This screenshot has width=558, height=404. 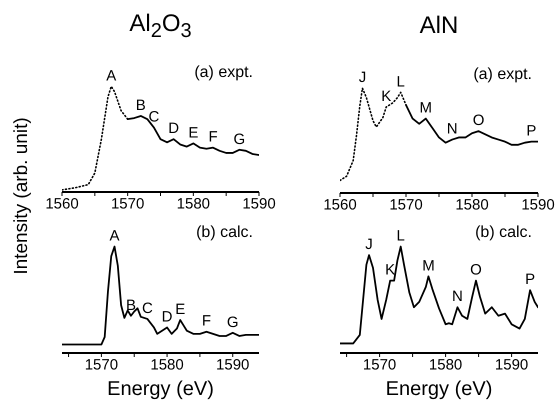 What do you see at coordinates (160, 27) in the screenshot?
I see `chart-title: Al$_{2}$O$_{3}$` at bounding box center [160, 27].